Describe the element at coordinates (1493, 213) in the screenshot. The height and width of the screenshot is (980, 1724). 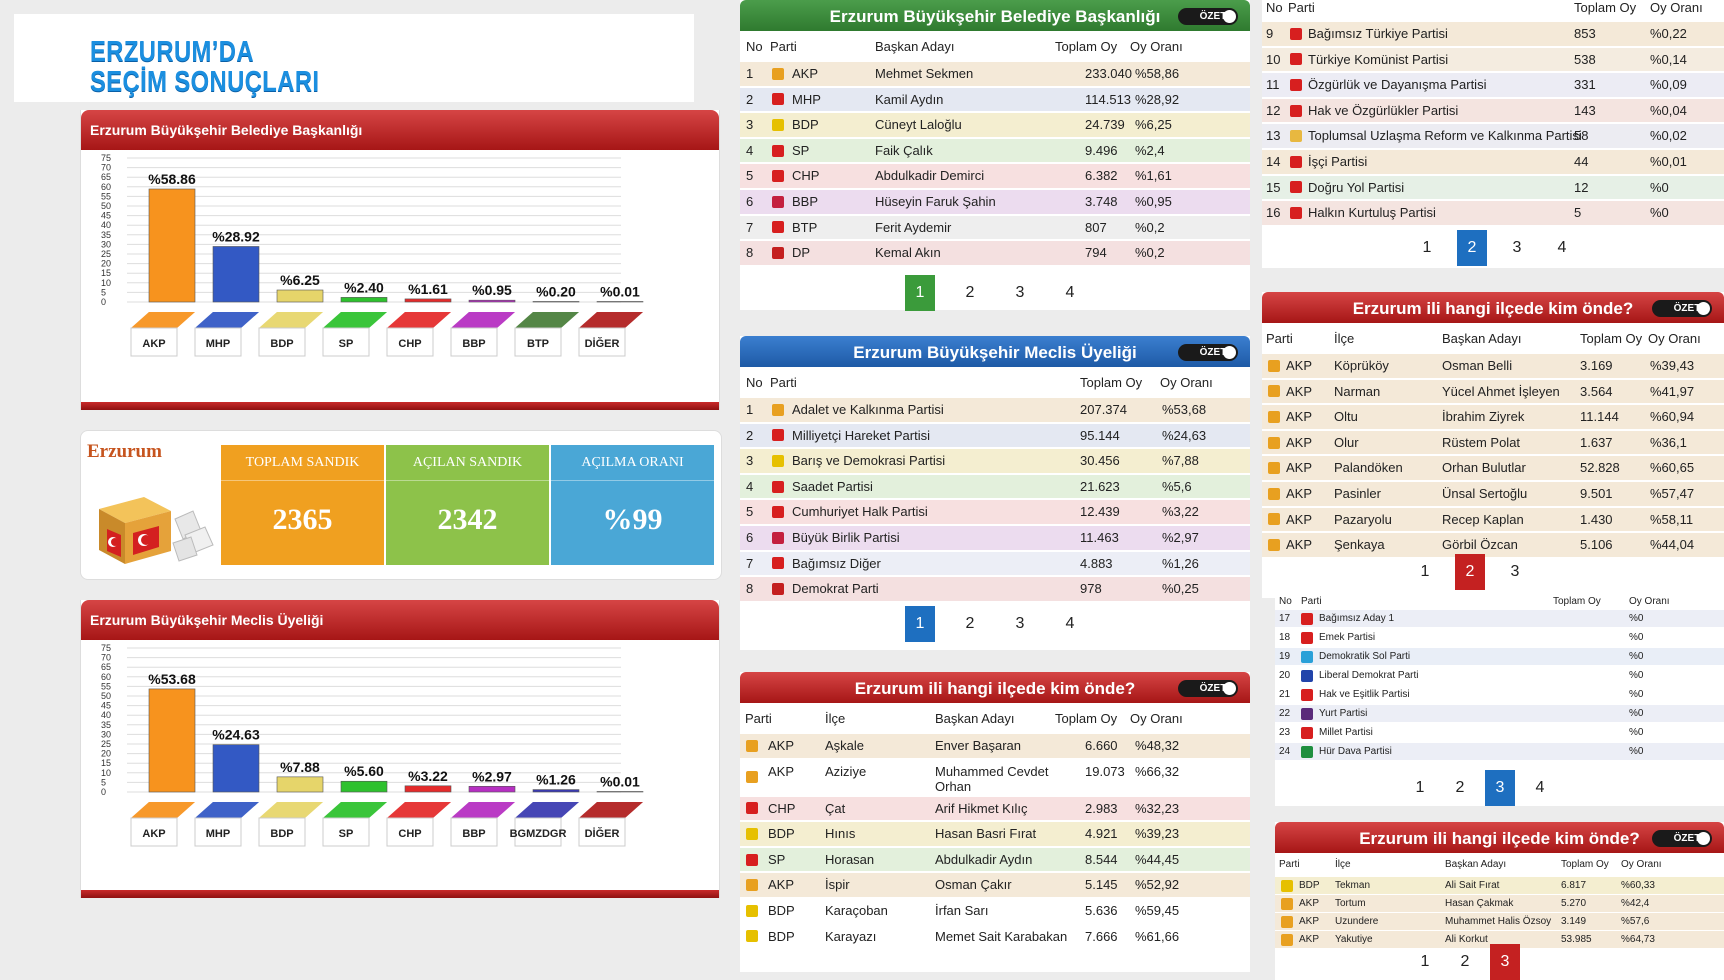
I see `table-row: 16 Halkın Kurtuluş Partisi 5 %0` at that location.